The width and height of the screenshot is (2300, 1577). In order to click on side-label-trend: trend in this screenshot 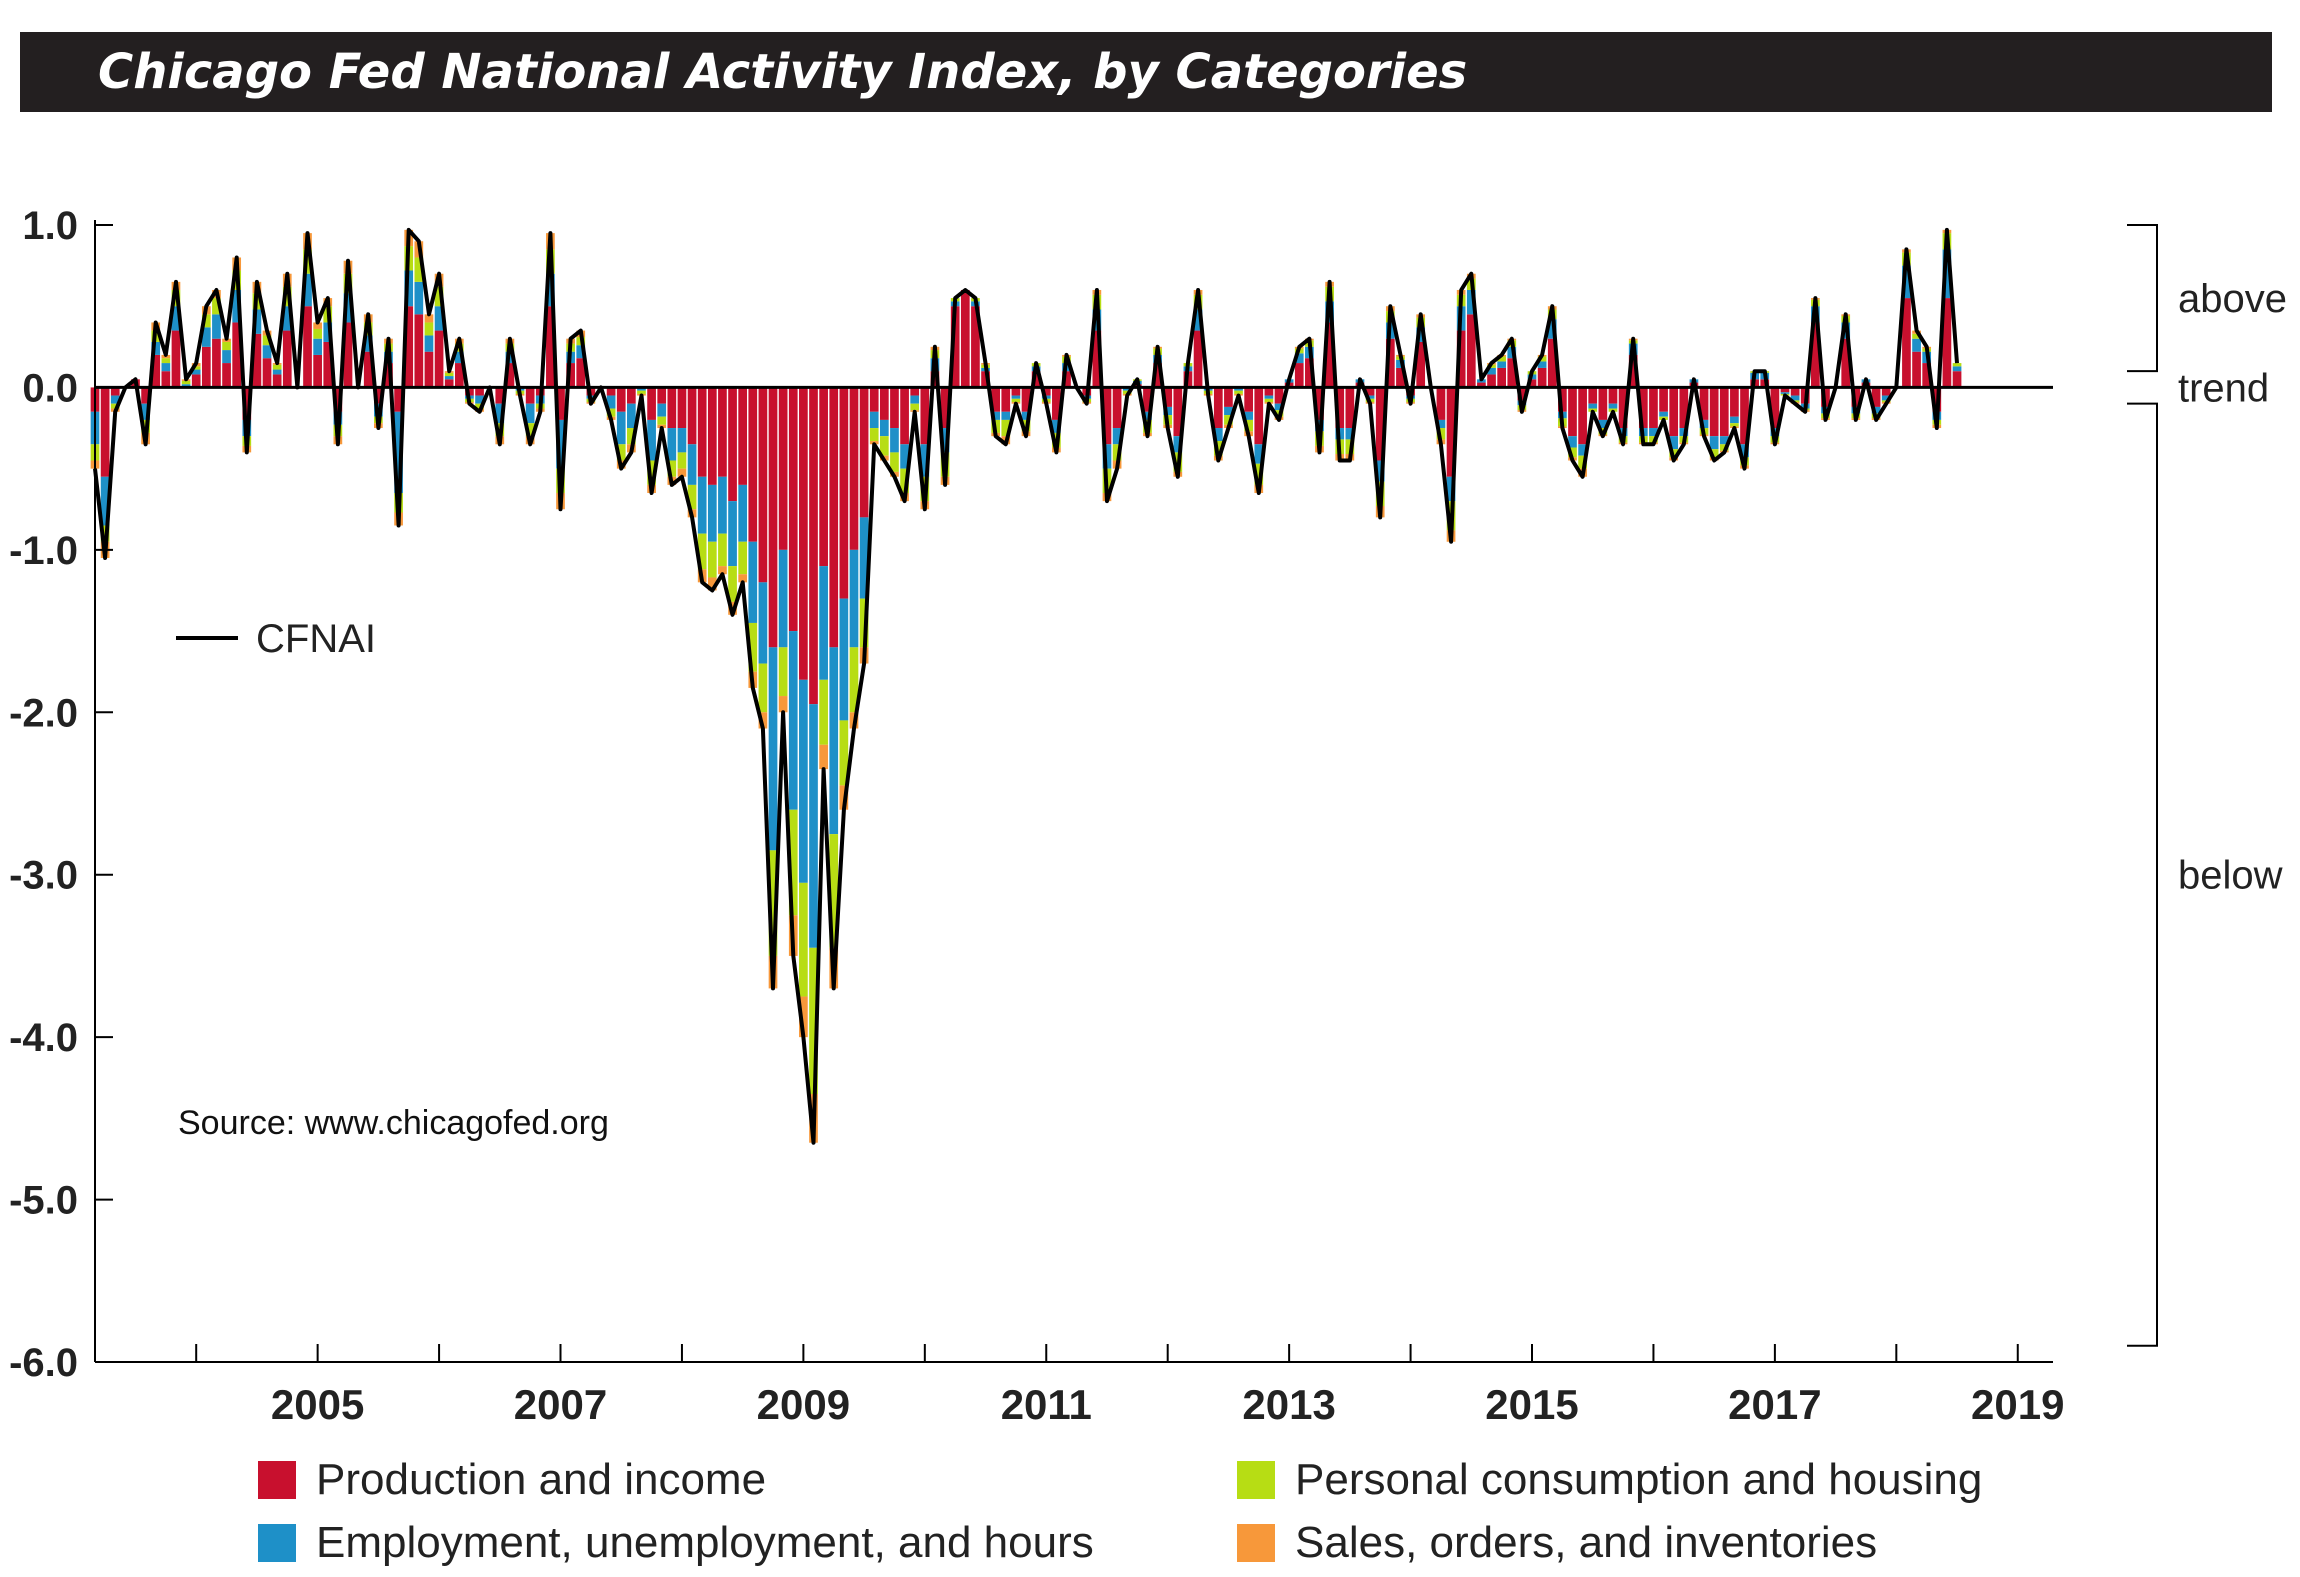, I will do `click(2223, 388)`.